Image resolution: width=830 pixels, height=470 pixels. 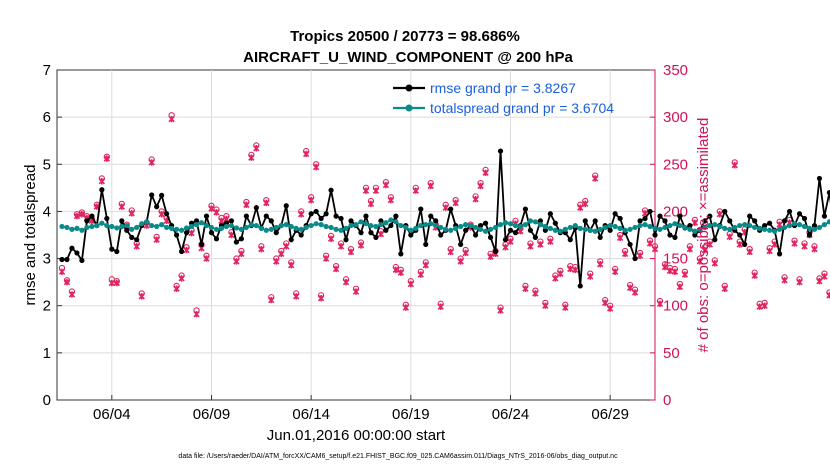 I want to click on legend-rmse-label: rmse grand pr = 3.8267, so click(x=503, y=88).